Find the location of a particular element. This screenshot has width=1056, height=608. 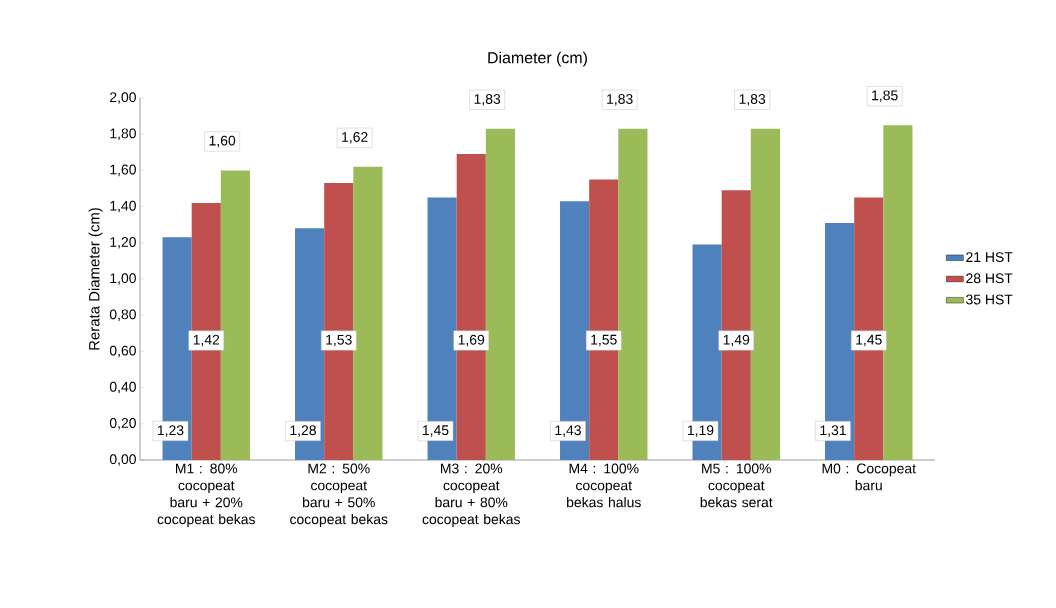

data-label: 1,55 is located at coordinates (604, 340).